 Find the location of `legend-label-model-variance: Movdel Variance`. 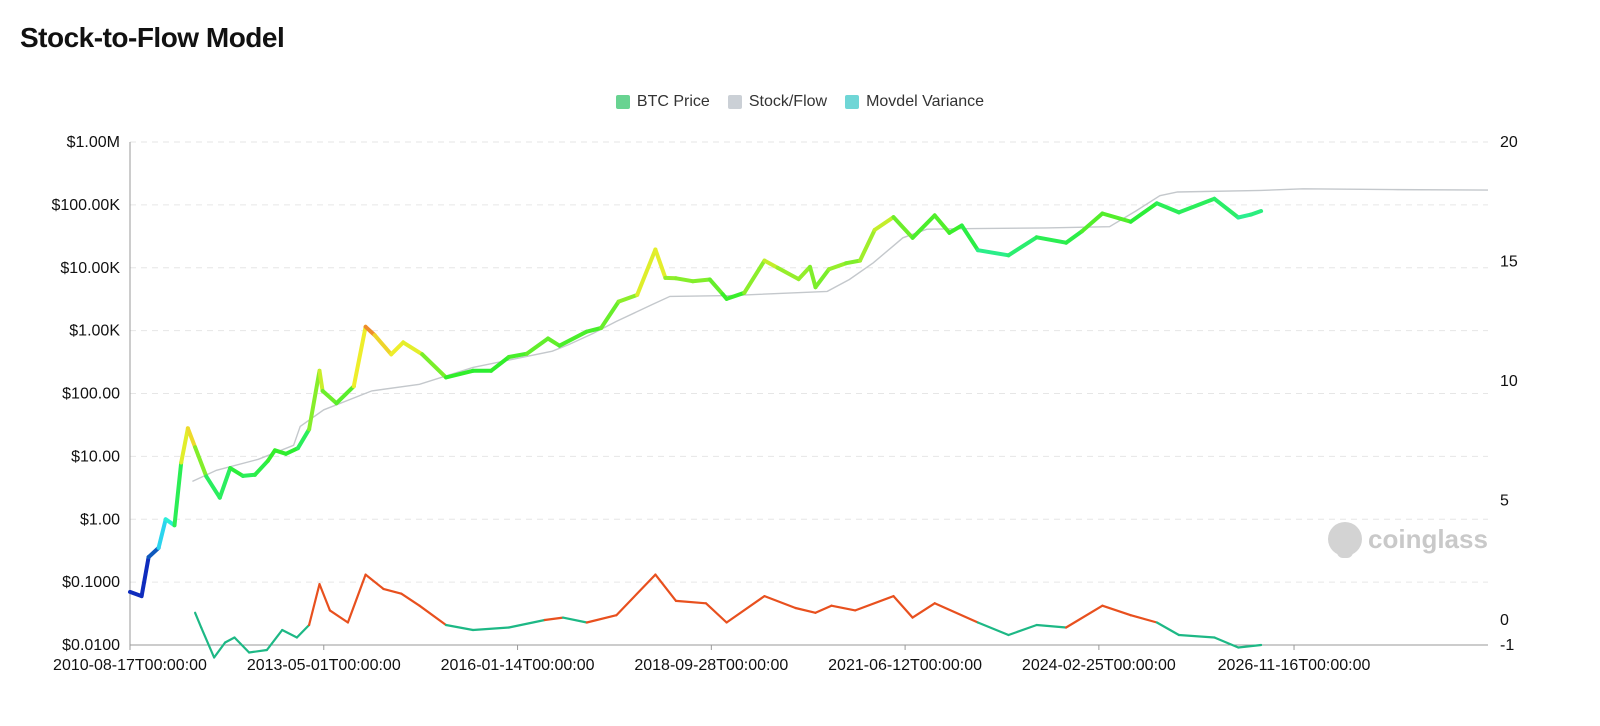

legend-label-model-variance: Movdel Variance is located at coordinates (925, 101).